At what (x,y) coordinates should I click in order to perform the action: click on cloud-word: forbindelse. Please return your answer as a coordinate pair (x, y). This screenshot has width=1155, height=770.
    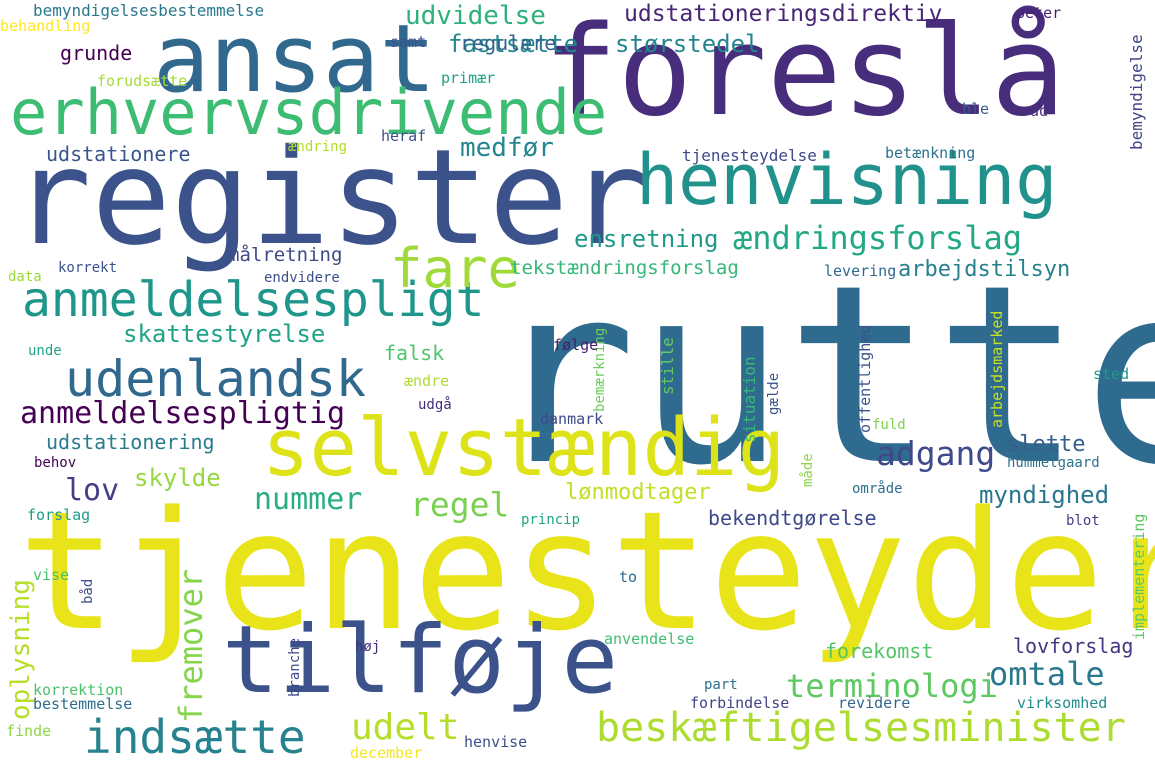
    Looking at the image, I should click on (740, 703).